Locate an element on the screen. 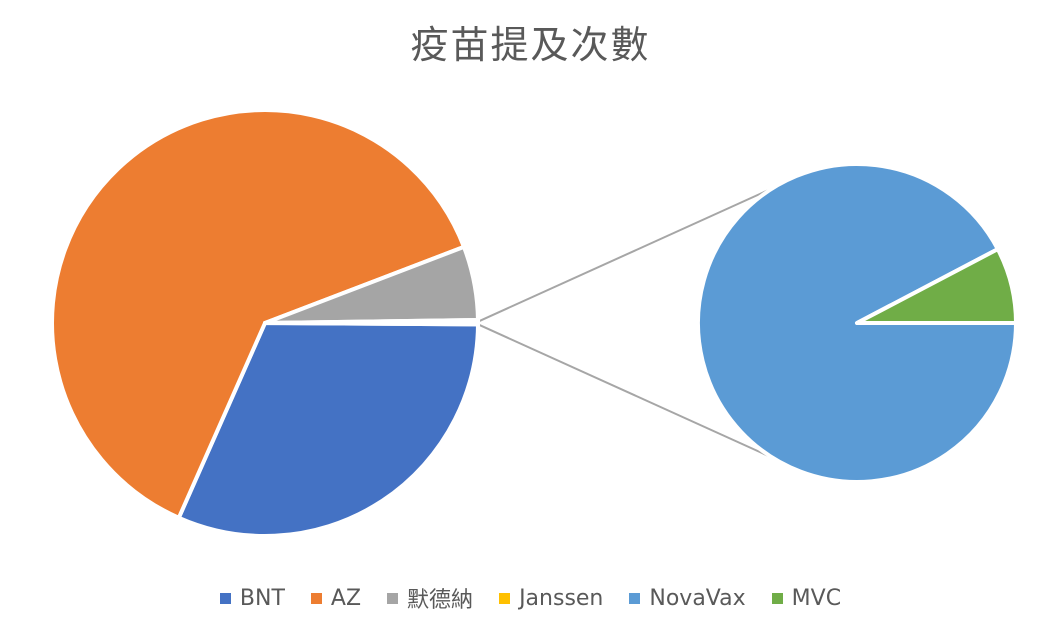  legend-label: 默德納 is located at coordinates (440, 600).